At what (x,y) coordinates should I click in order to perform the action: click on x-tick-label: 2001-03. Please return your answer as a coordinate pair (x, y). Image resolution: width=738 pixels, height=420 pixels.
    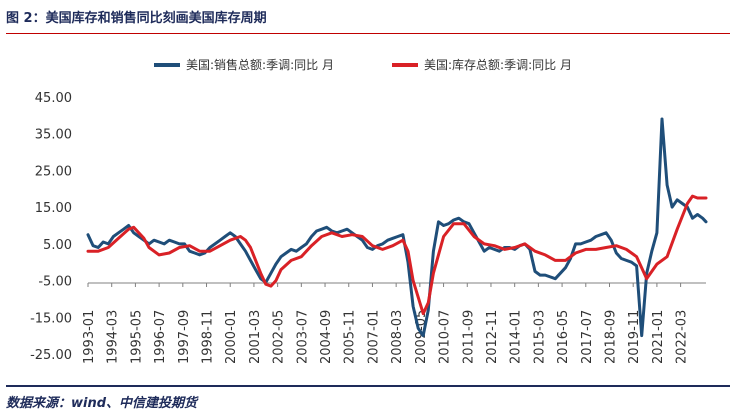
    Looking at the image, I should click on (255, 337).